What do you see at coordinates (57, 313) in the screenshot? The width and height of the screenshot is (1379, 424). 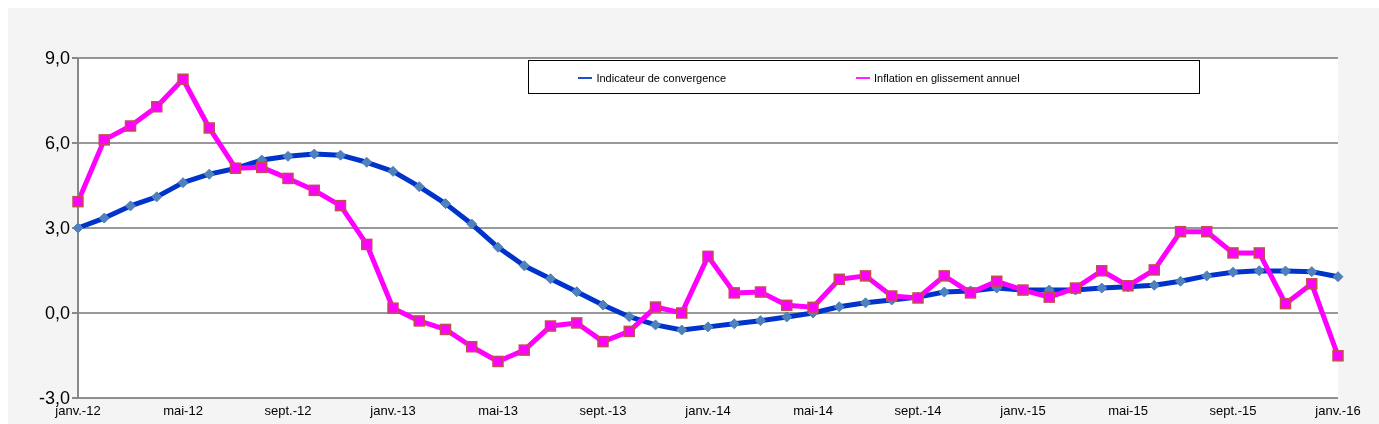 I see `y-tick-label: 0,0` at bounding box center [57, 313].